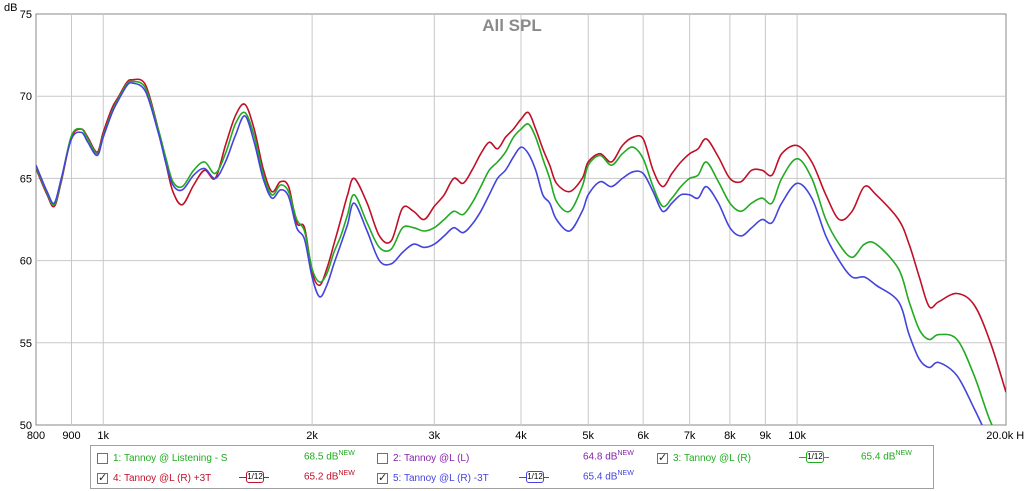 This screenshot has width=1024, height=491. What do you see at coordinates (26, 179) in the screenshot?
I see `y-tick-label: 65` at bounding box center [26, 179].